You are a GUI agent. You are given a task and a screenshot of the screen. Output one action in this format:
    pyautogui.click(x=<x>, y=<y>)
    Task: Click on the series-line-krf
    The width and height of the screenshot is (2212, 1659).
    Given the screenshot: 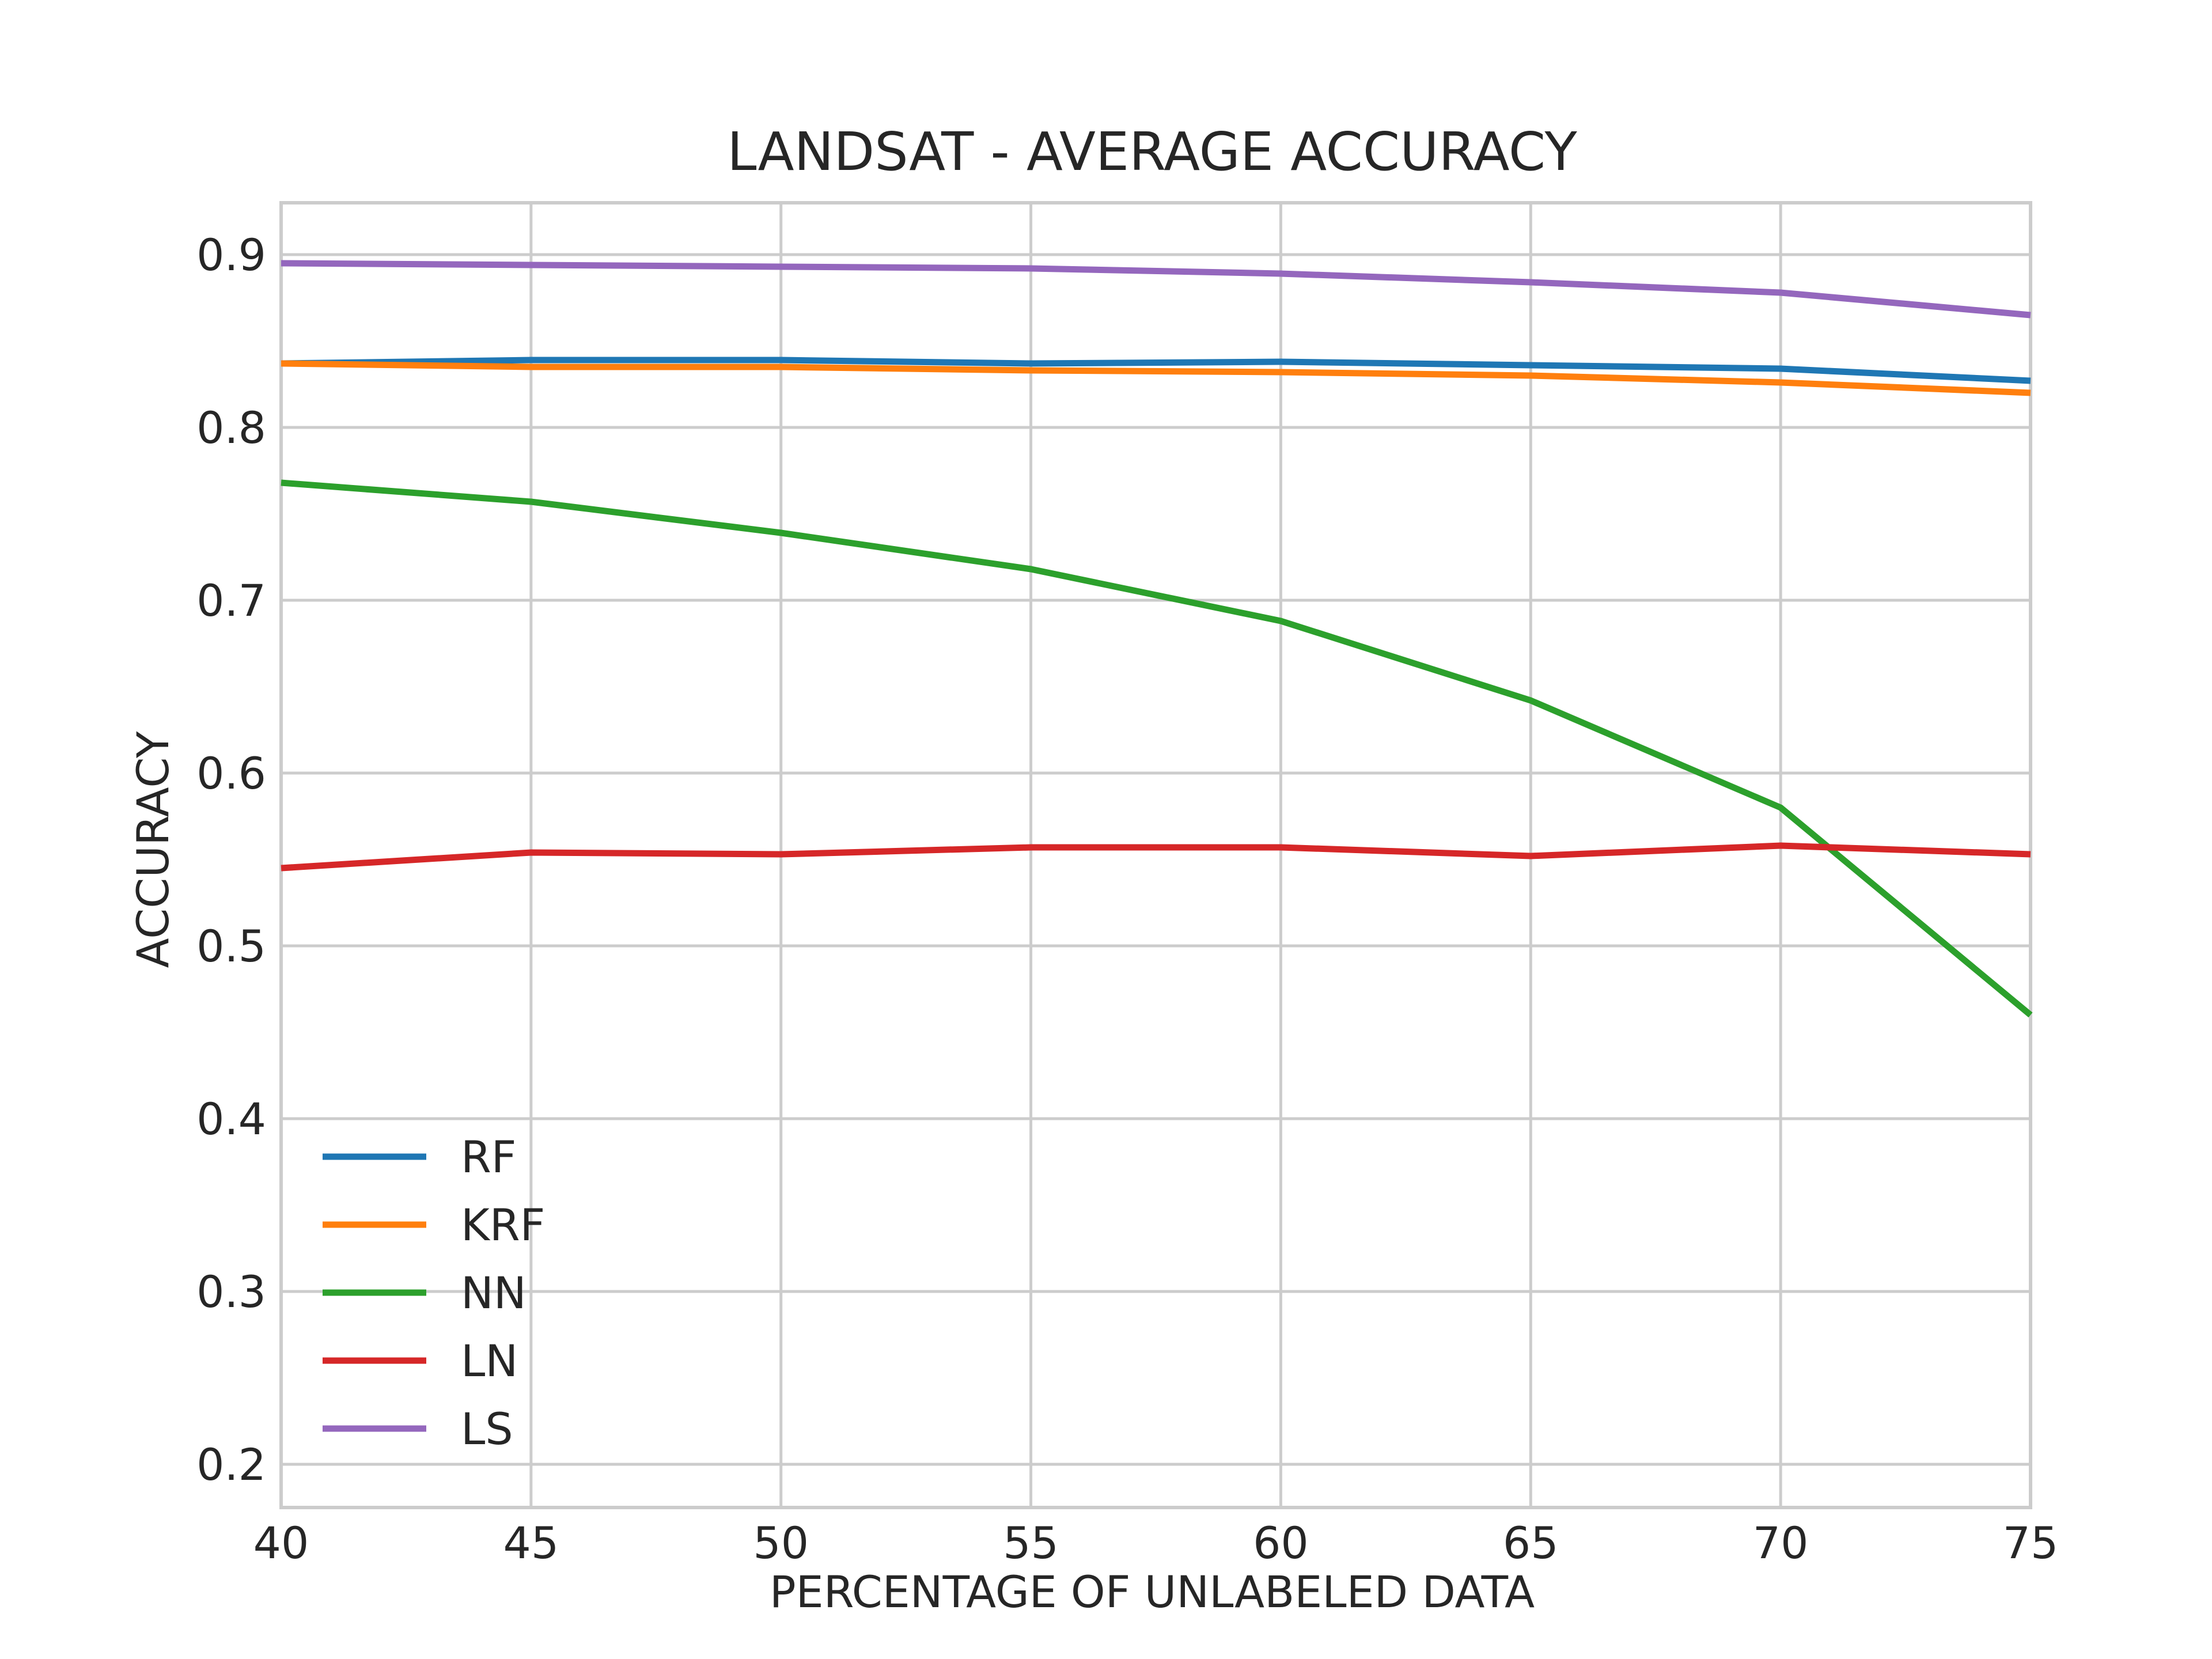 What is the action you would take?
    pyautogui.click(x=1156, y=378)
    